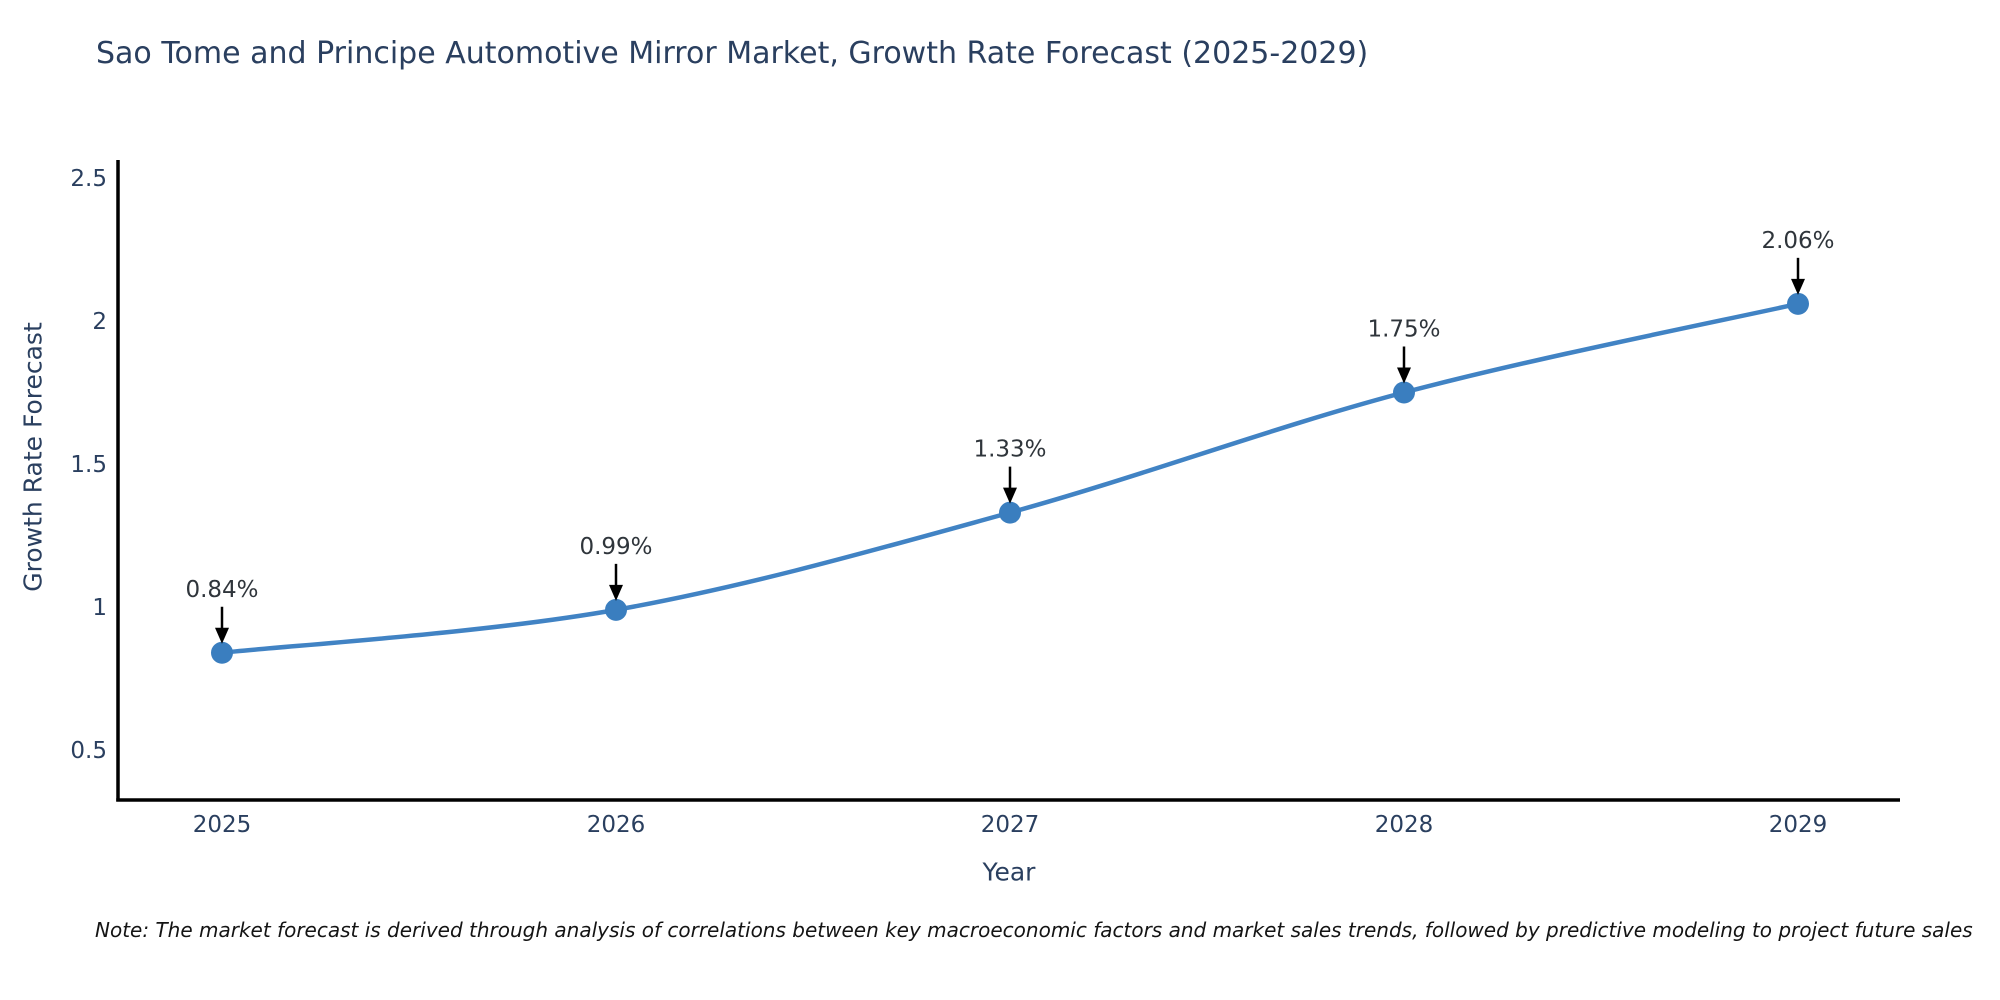 The image size is (2000, 1000). I want to click on x-tick-label: 2026, so click(616, 825).